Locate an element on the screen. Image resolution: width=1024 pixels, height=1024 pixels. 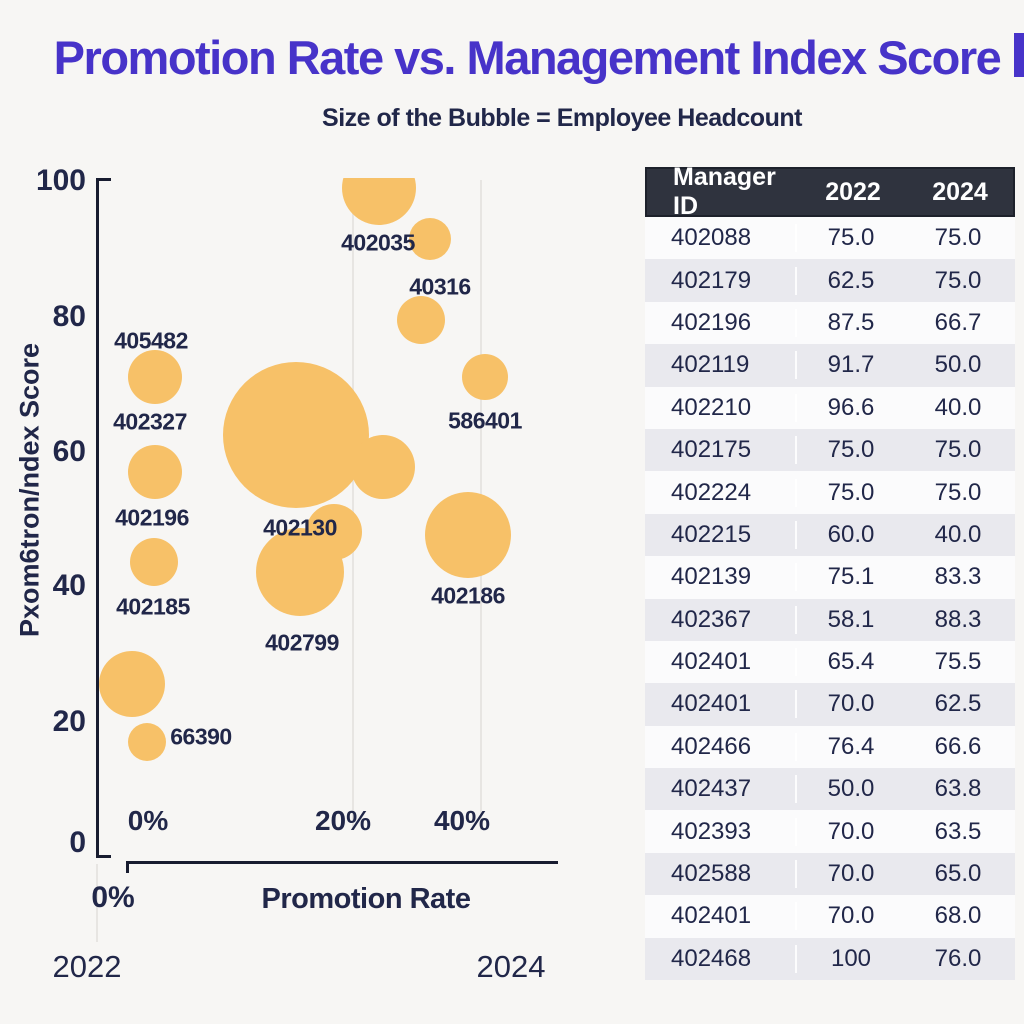
table-row: 402588 70.0 65.0 is located at coordinates (830, 874).